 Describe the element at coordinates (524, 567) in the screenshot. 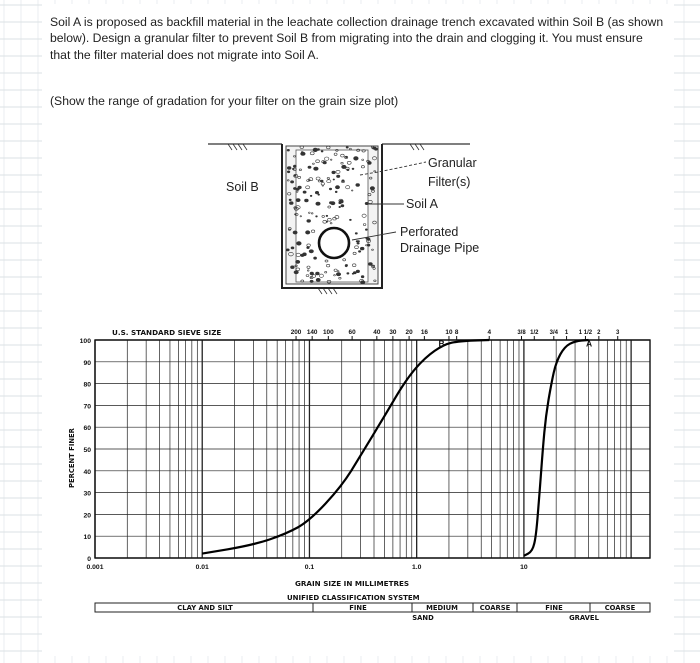

I see `x-tick-label: 10` at that location.